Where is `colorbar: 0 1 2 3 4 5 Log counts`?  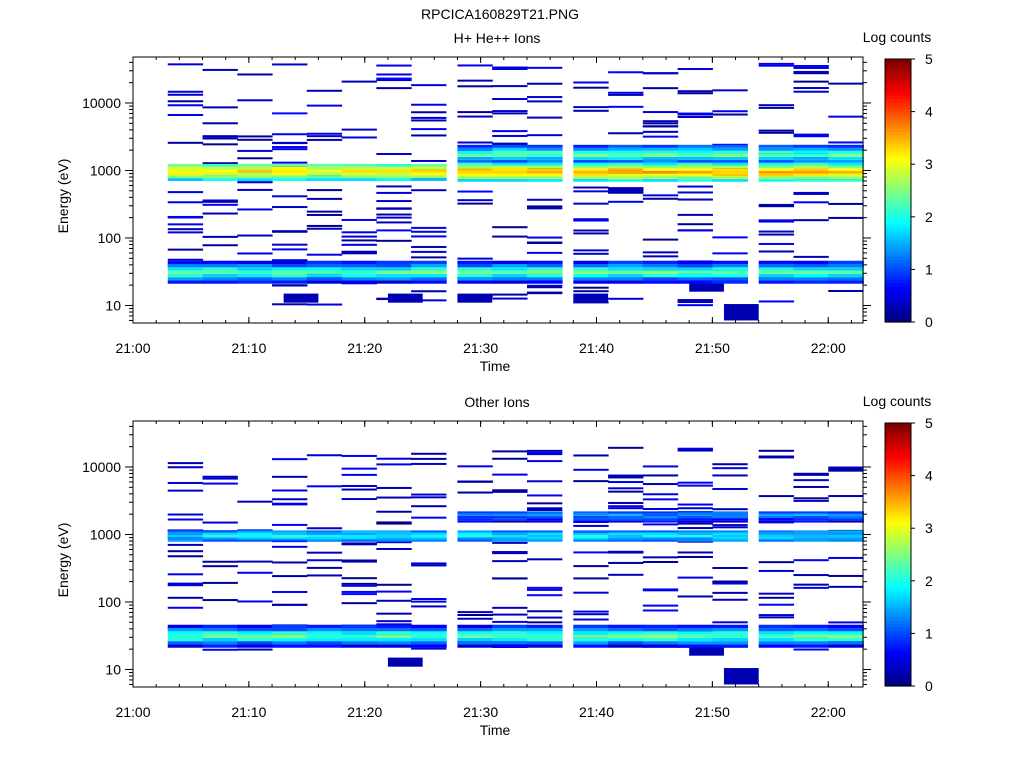
colorbar: 0 1 2 3 4 5 Log counts is located at coordinates (898, 179).